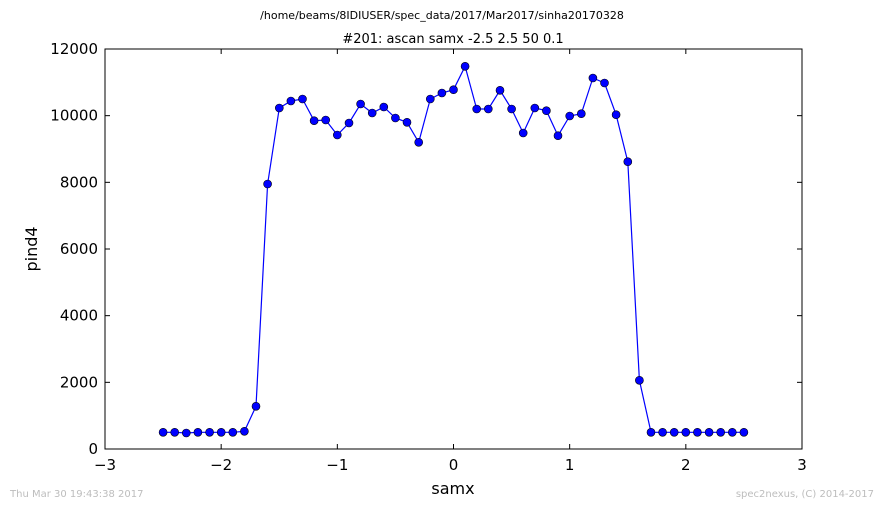 Image resolution: width=884 pixels, height=509 pixels. I want to click on y-tick-label: 4000, so click(79, 316).